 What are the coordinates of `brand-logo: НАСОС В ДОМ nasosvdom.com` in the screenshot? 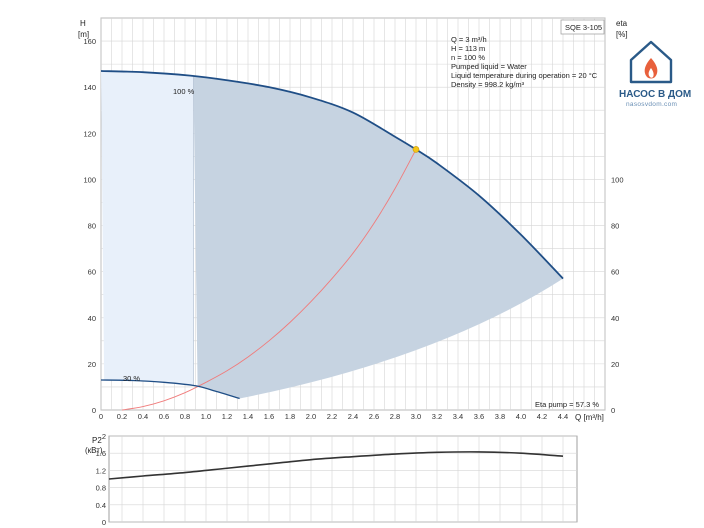 It's located at (655, 74).